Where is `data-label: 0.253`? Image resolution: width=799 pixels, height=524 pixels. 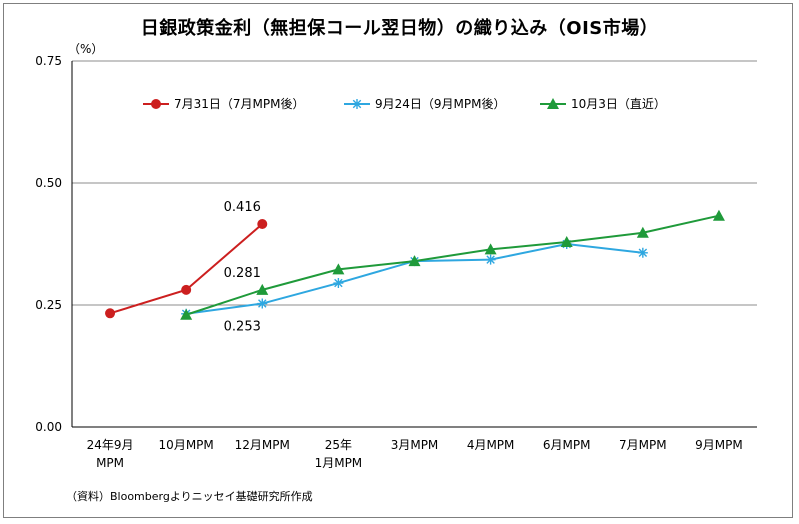 data-label: 0.253 is located at coordinates (242, 327).